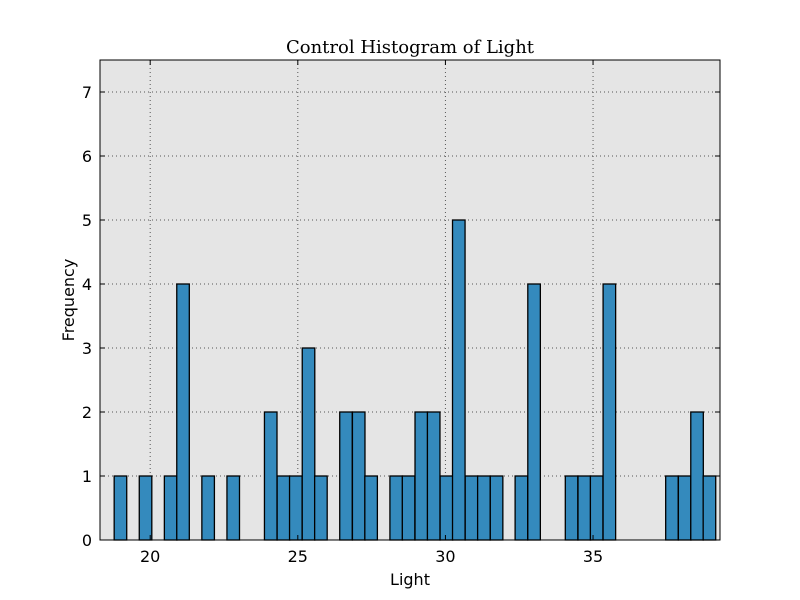 The image size is (800, 600). I want to click on chart-title: Control Histogram of Light, so click(410, 47).